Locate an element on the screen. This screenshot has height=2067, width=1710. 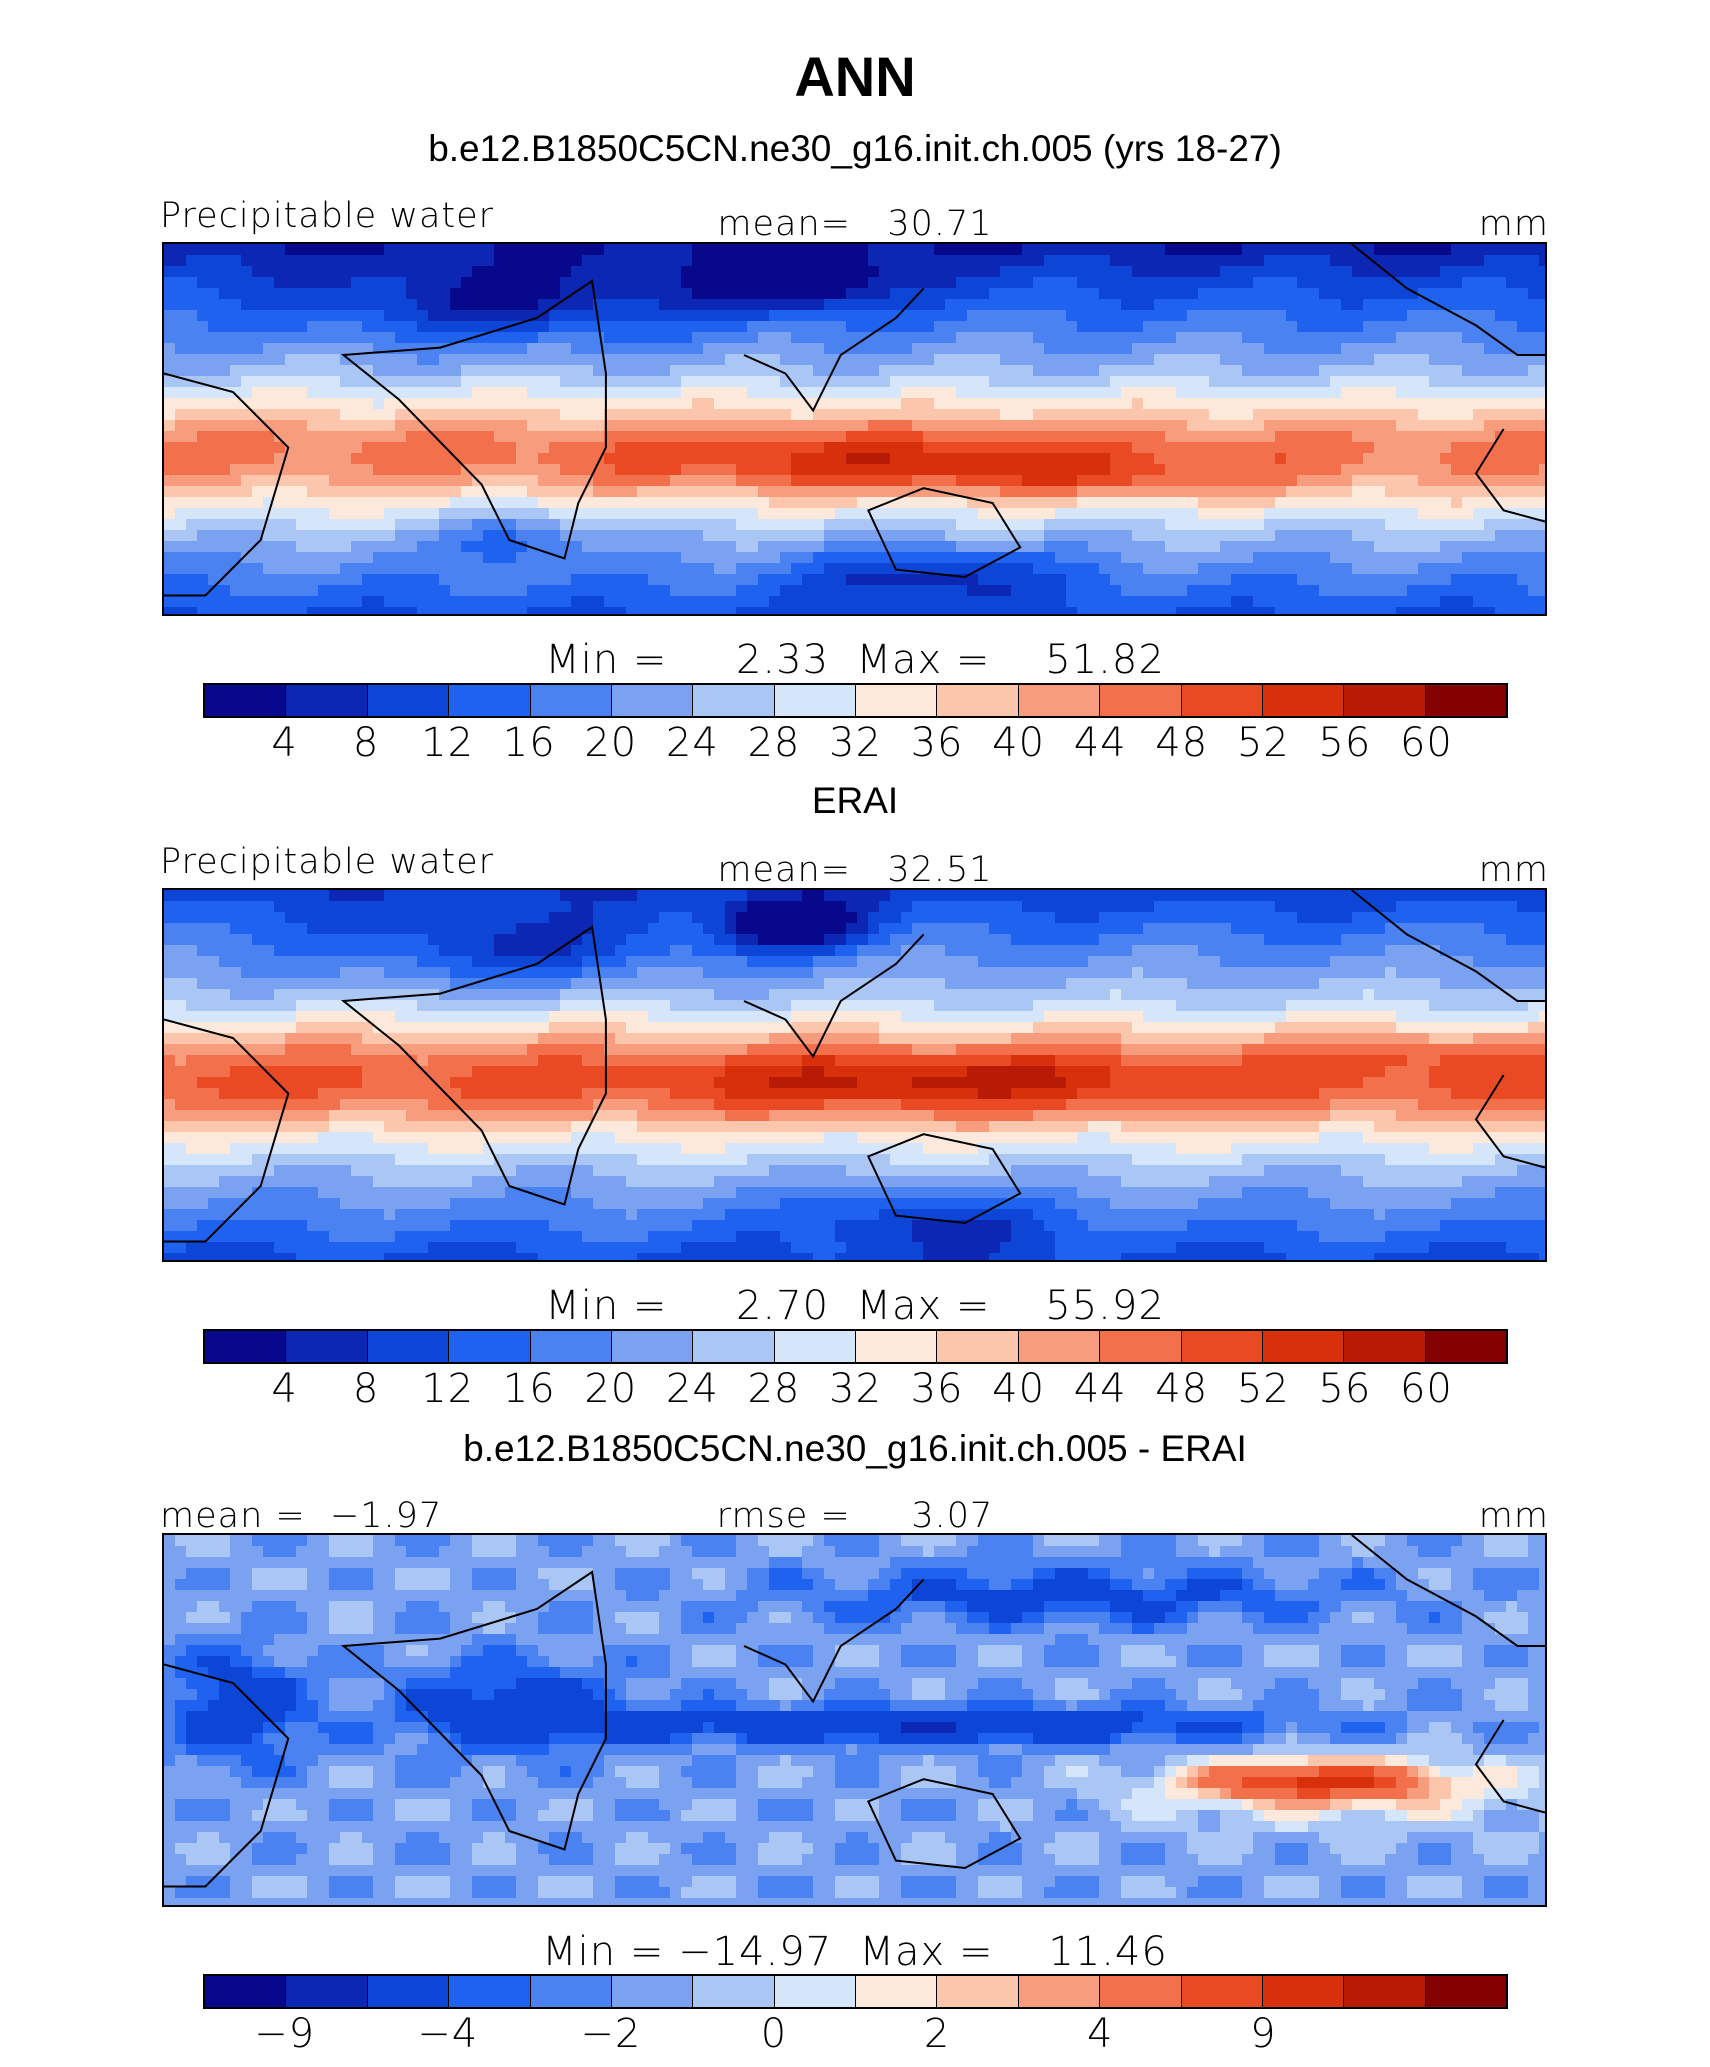
panel-2-contour-field is located at coordinates (854, 1075).